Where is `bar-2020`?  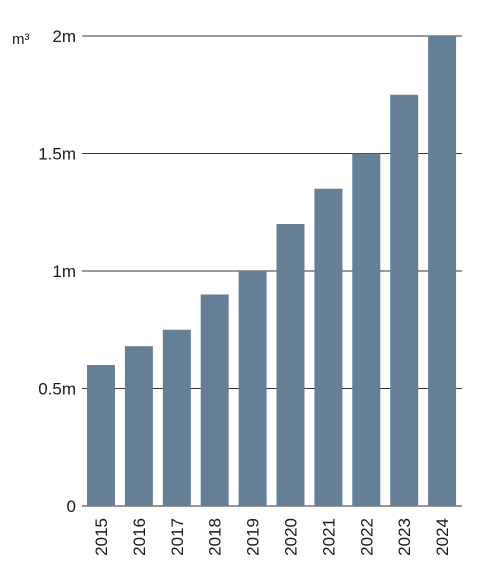
bar-2020 is located at coordinates (290, 365).